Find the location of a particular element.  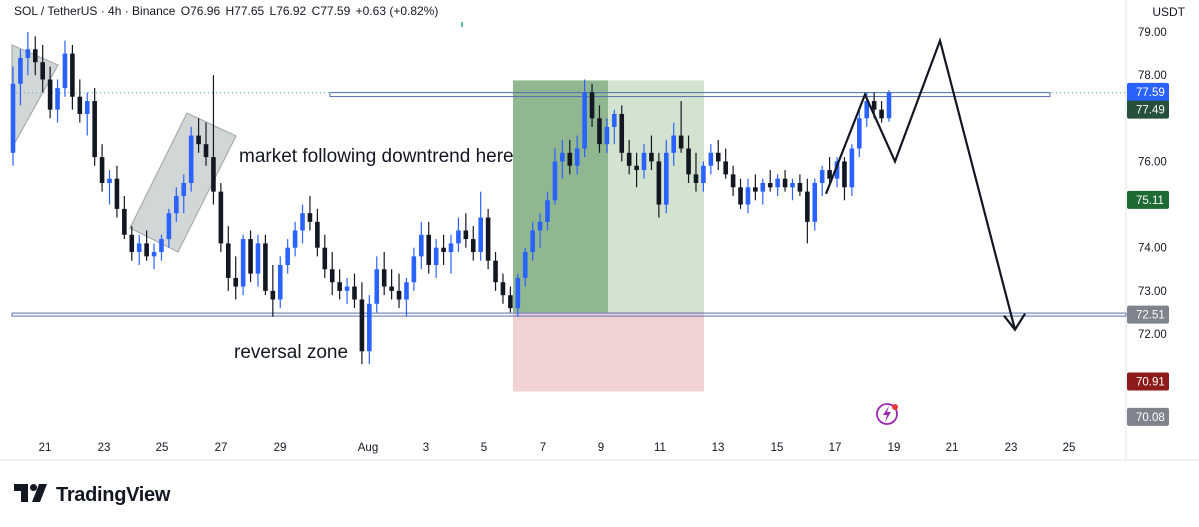

projection-path is located at coordinates (920, 183).